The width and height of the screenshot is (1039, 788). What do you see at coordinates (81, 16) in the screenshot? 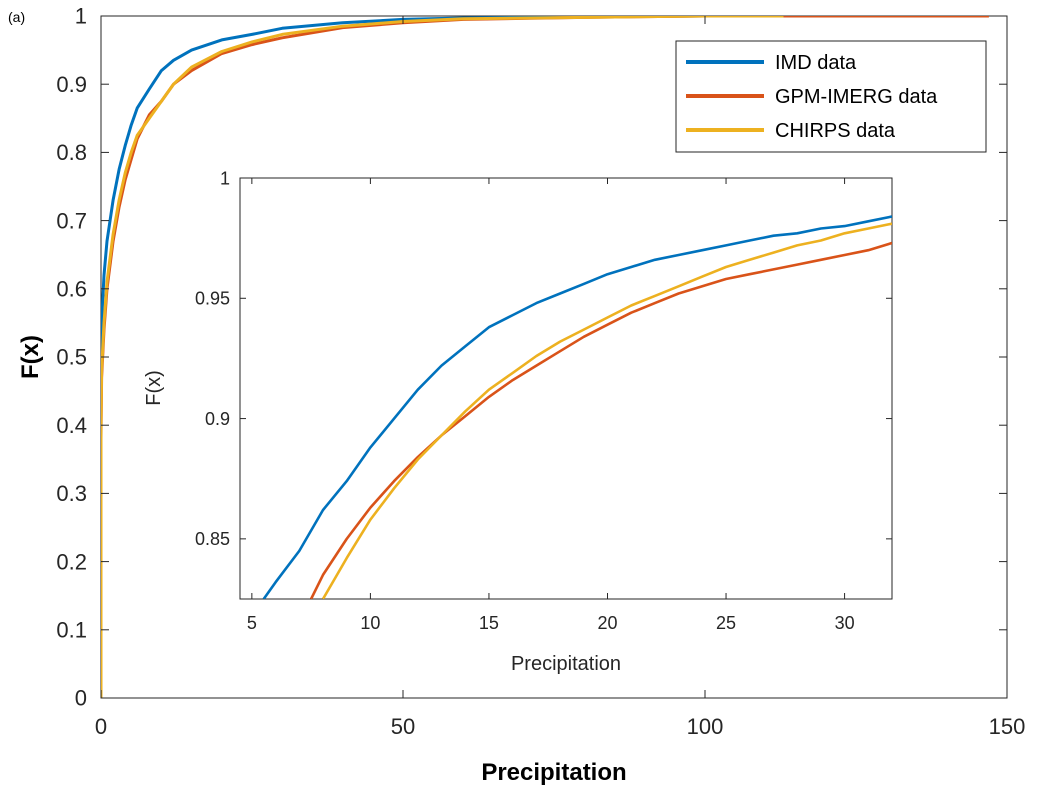
I see `main-y-tick-label: 1` at bounding box center [81, 16].